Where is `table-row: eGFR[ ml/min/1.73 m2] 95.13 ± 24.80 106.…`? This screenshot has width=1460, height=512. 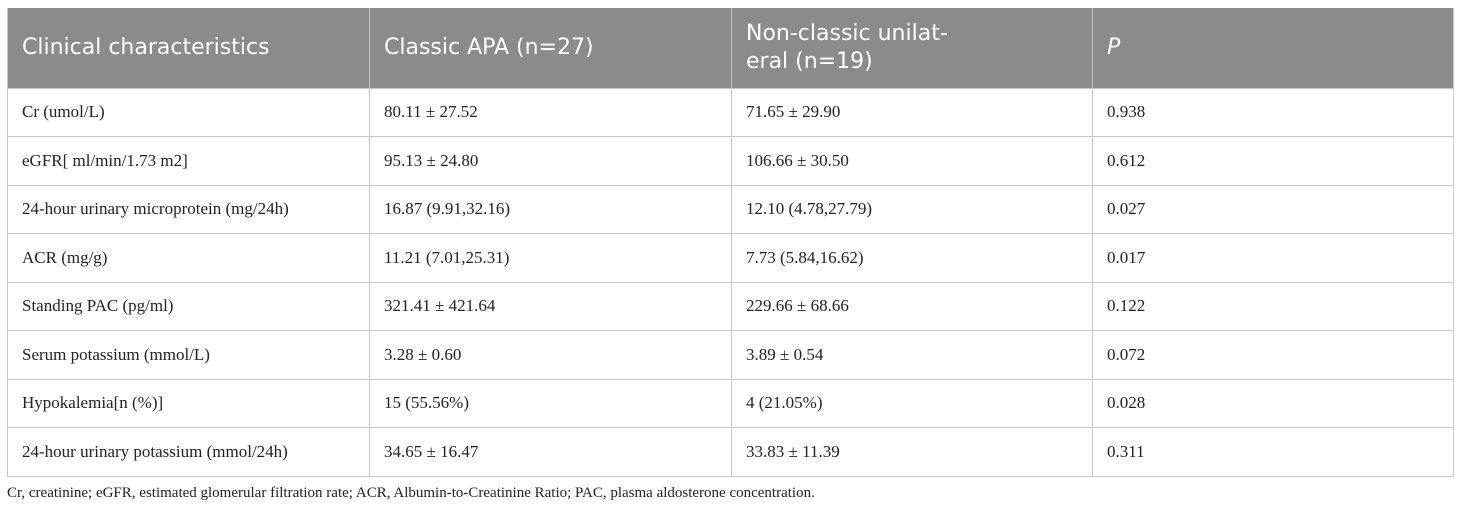 table-row: eGFR[ ml/min/1.73 m2] 95.13 ± 24.80 106.… is located at coordinates (730, 161).